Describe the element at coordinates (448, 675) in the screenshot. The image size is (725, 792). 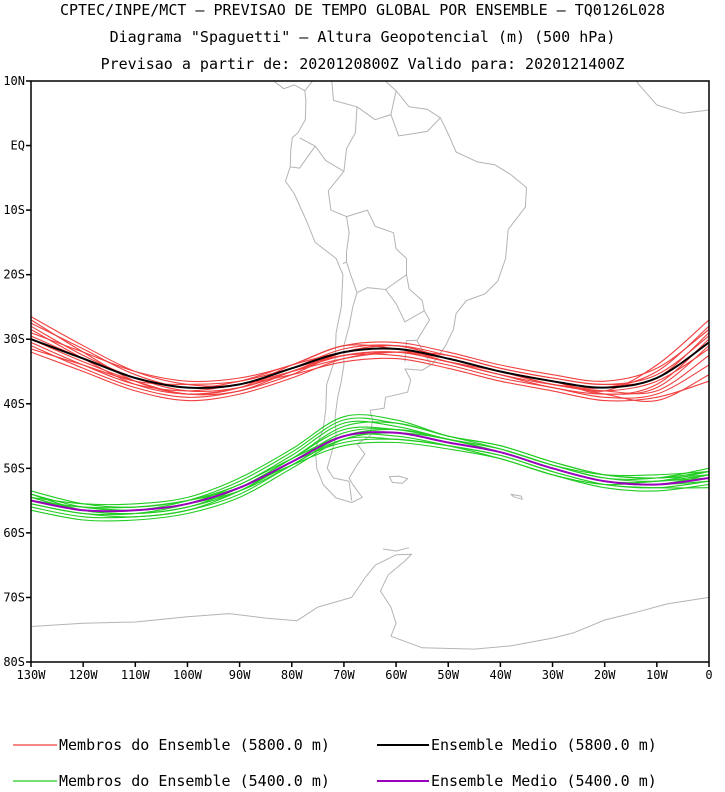
I see `x-tick-label: 50W` at that location.